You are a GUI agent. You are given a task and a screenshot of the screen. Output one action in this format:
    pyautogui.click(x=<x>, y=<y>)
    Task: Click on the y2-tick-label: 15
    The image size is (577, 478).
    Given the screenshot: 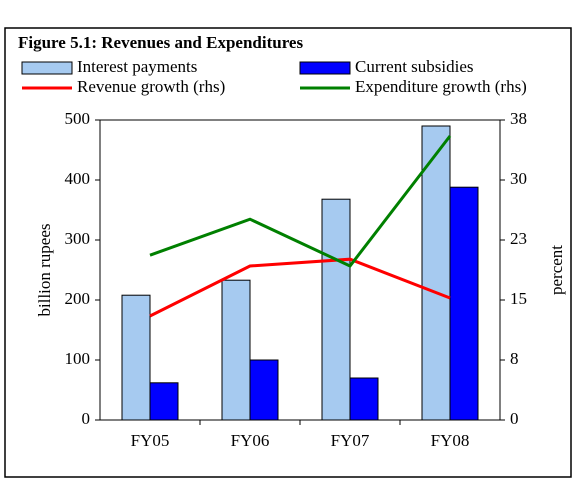 What is the action you would take?
    pyautogui.click(x=518, y=298)
    